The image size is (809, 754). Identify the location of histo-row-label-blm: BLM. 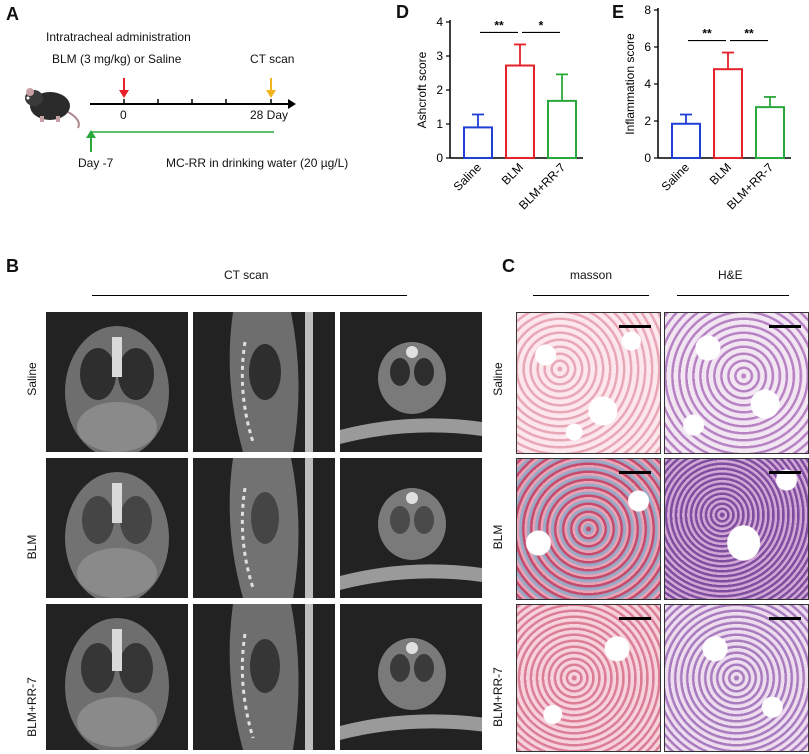
(498, 537).